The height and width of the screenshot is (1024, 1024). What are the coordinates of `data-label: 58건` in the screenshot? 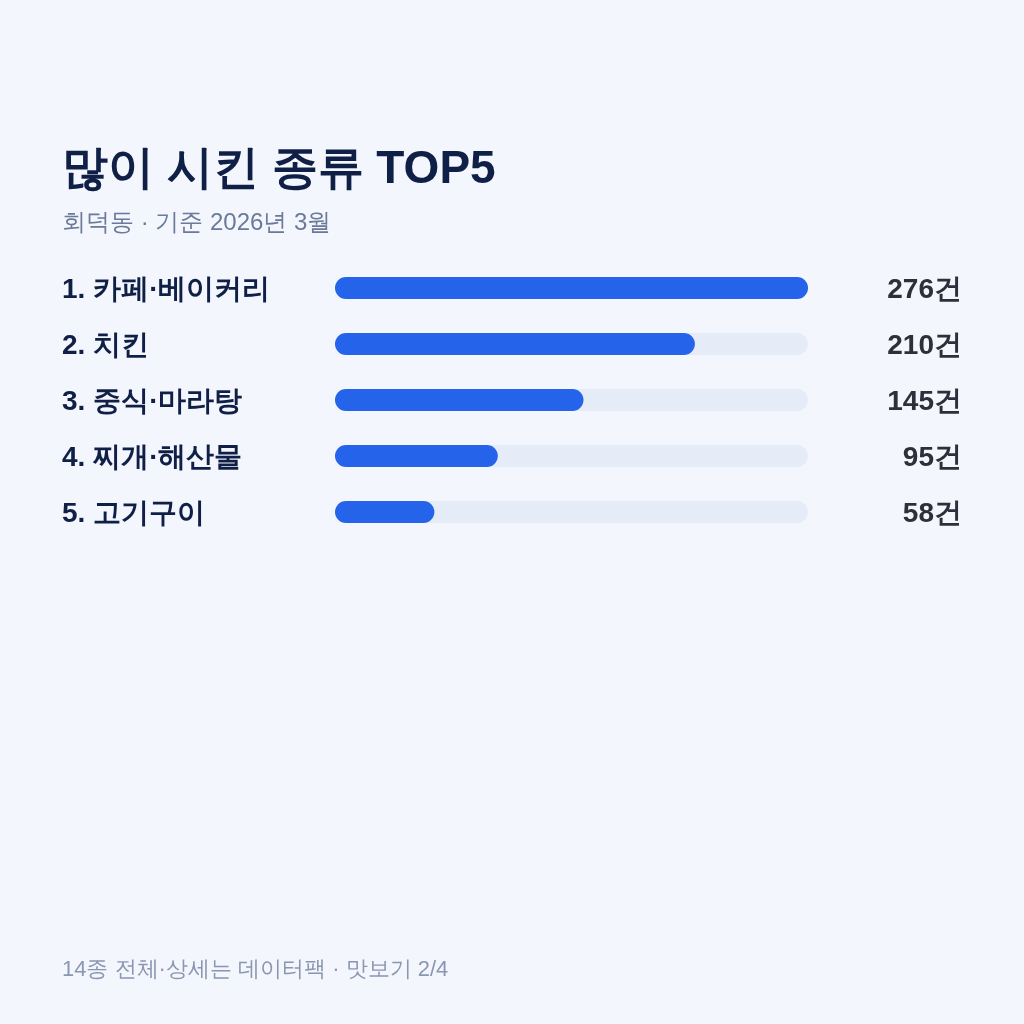 It's located at (932, 512).